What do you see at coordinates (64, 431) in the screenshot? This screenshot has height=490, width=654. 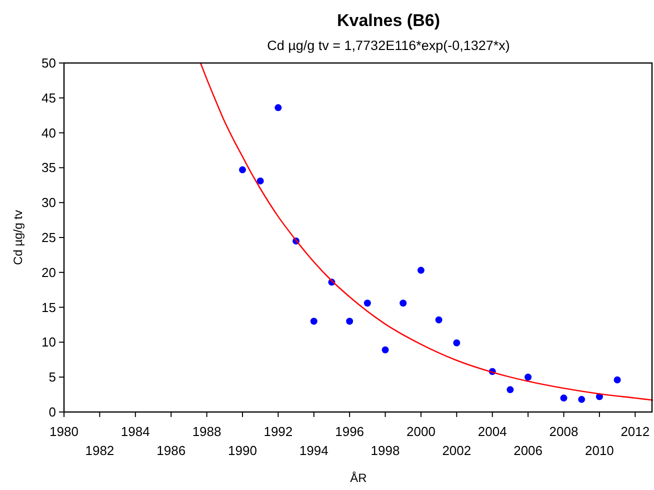 I see `x-tick-label: 1980` at bounding box center [64, 431].